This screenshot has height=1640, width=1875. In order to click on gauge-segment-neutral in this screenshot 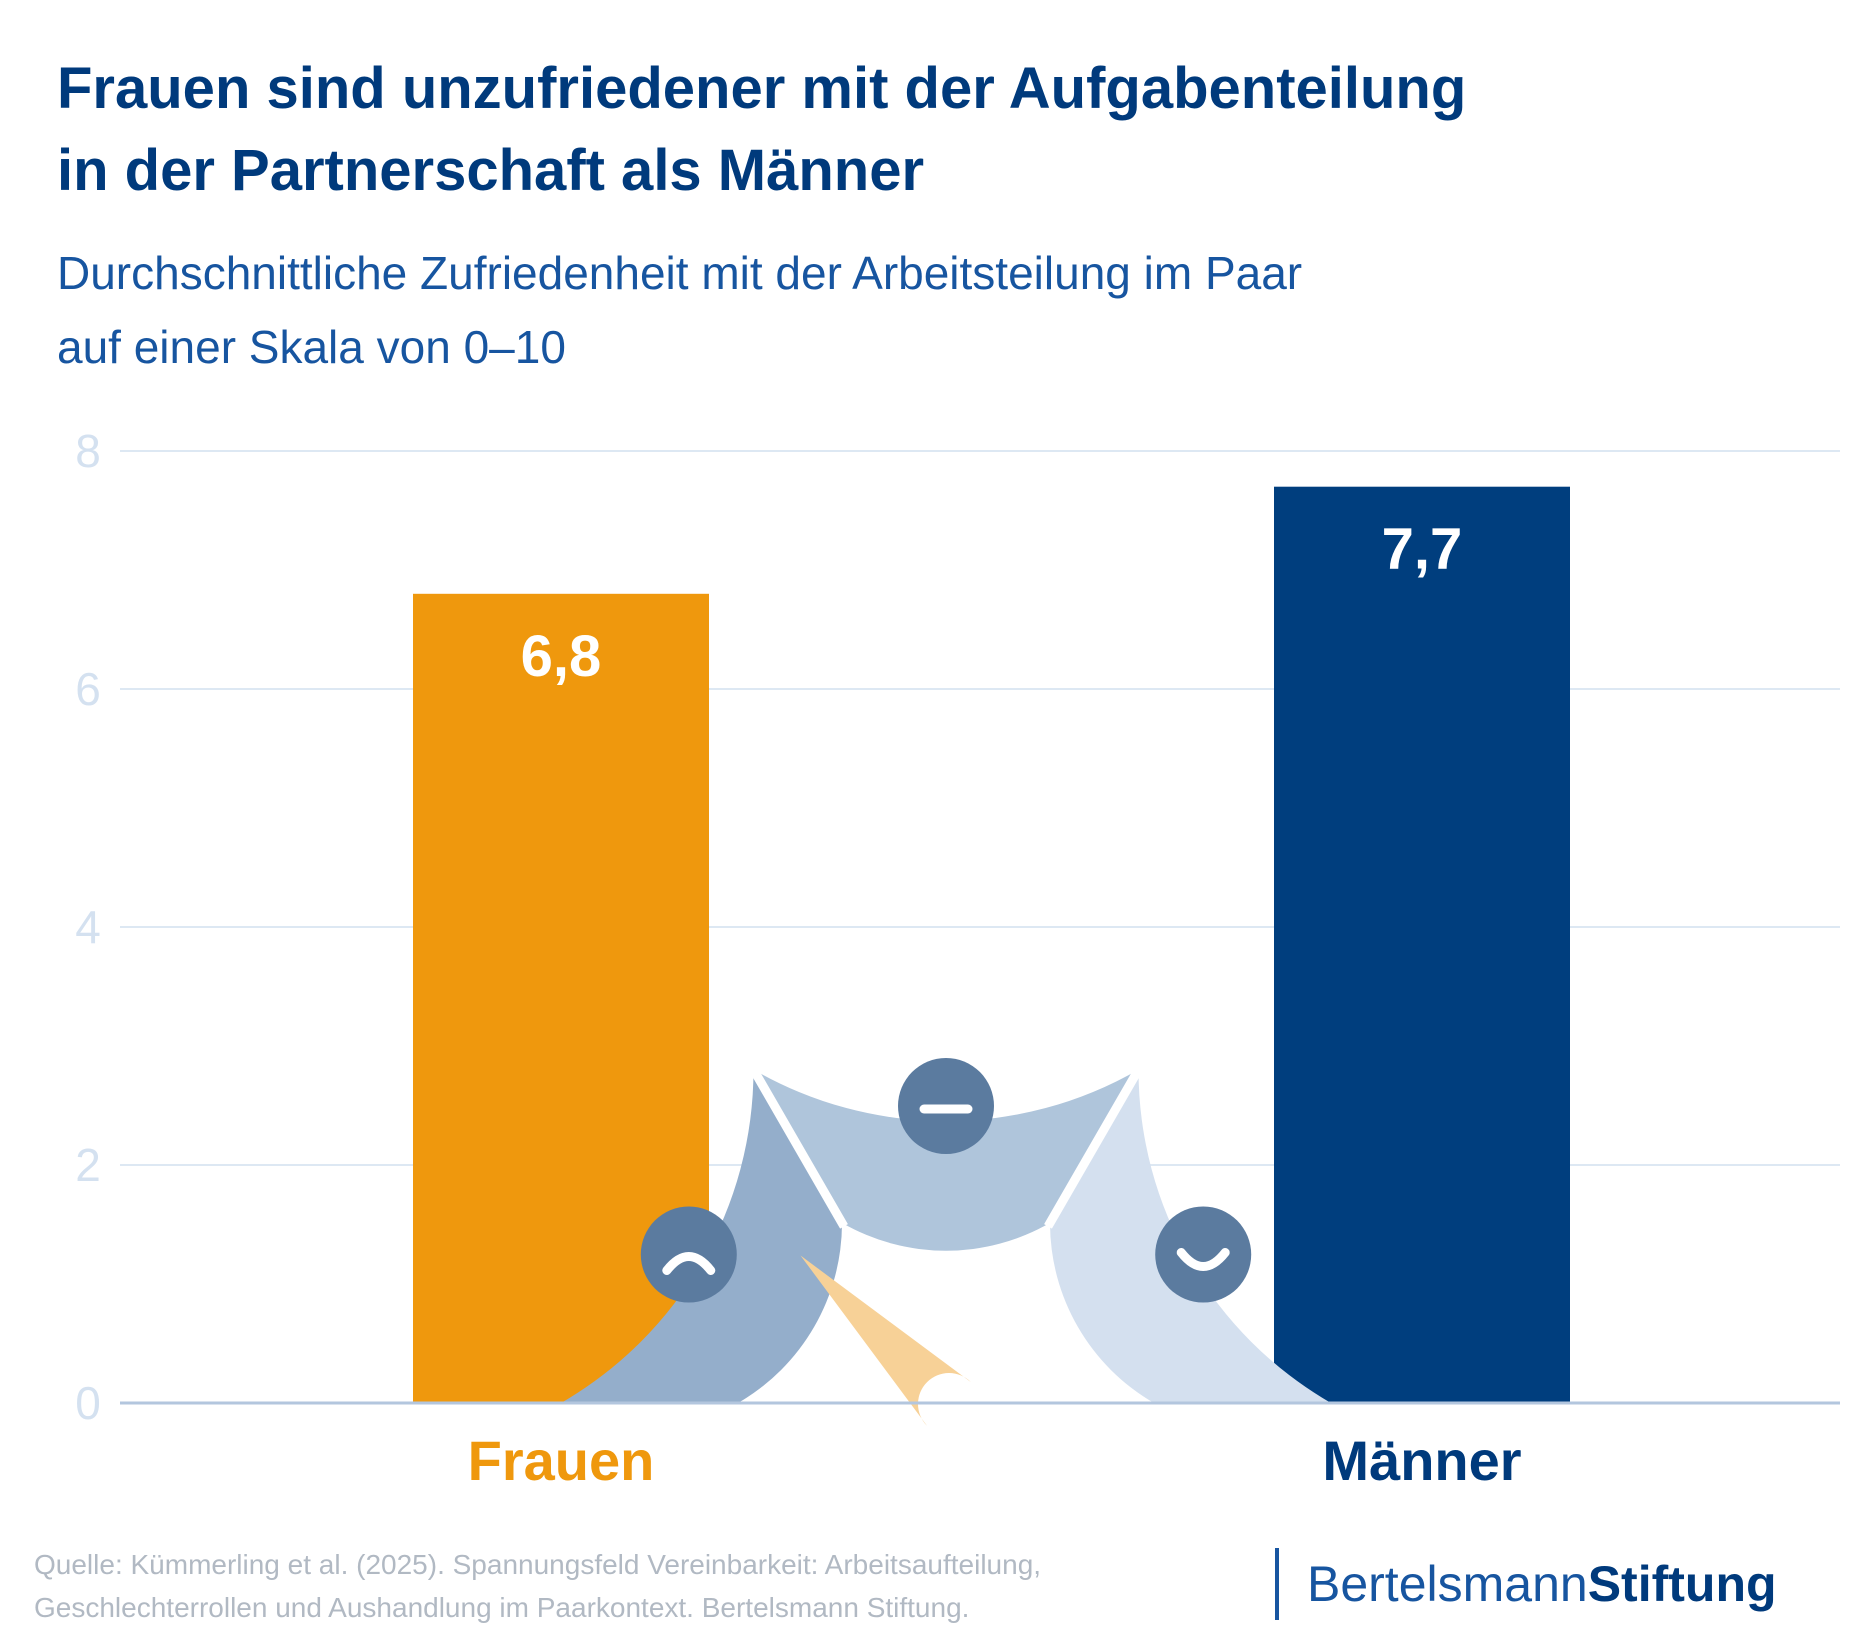, I will do `click(946, 1160)`.